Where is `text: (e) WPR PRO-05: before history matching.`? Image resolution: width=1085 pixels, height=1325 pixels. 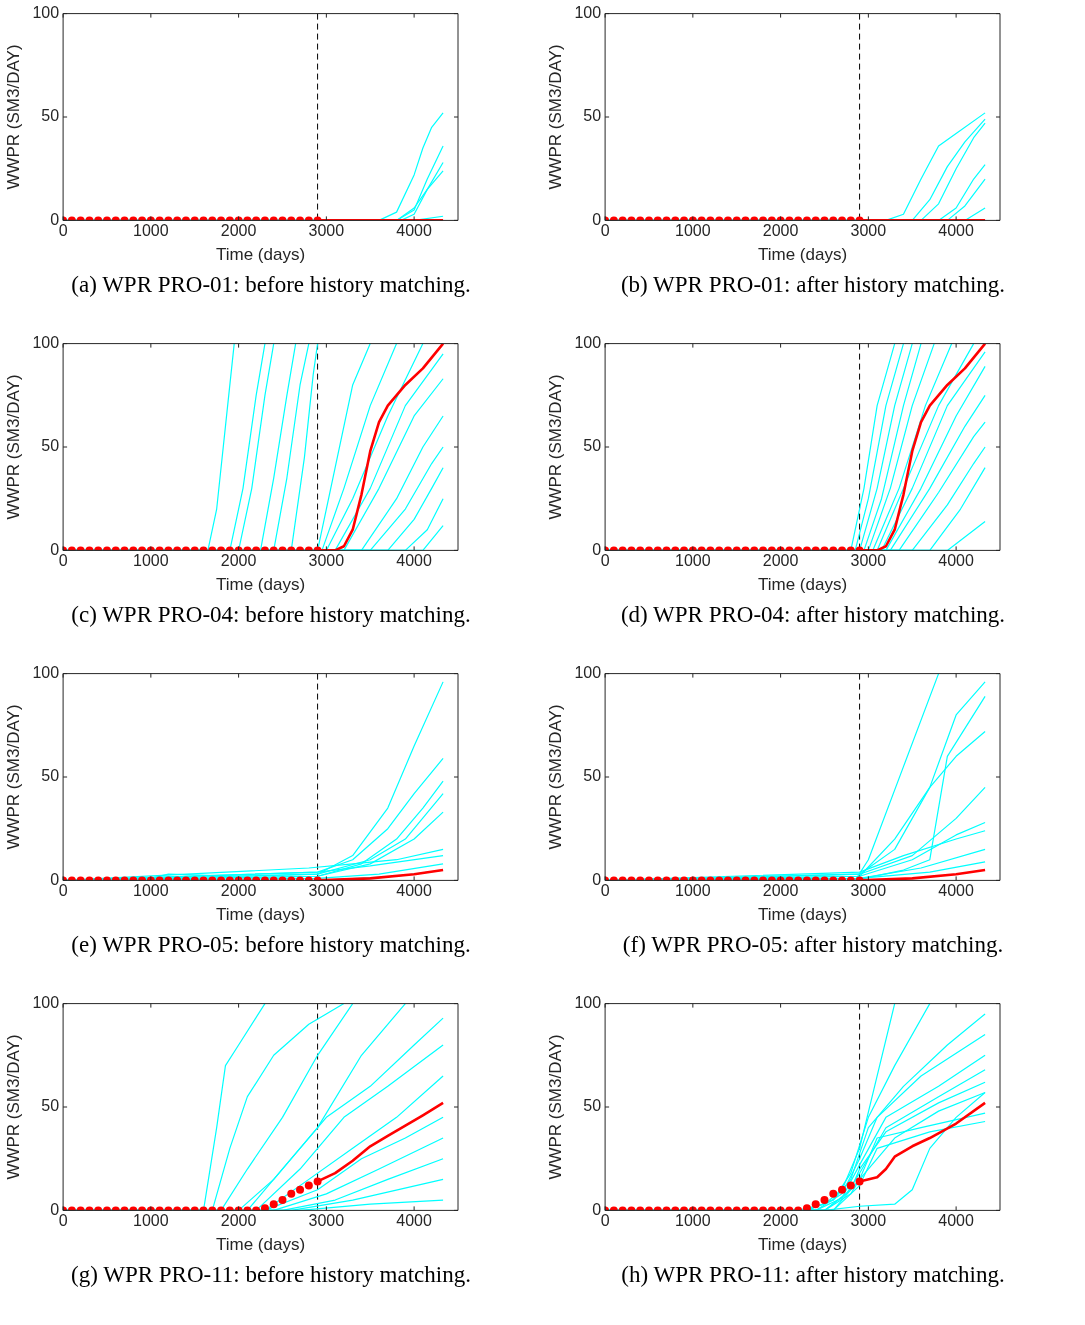
text: (e) WPR PRO-05: before history matching. is located at coordinates (271, 945).